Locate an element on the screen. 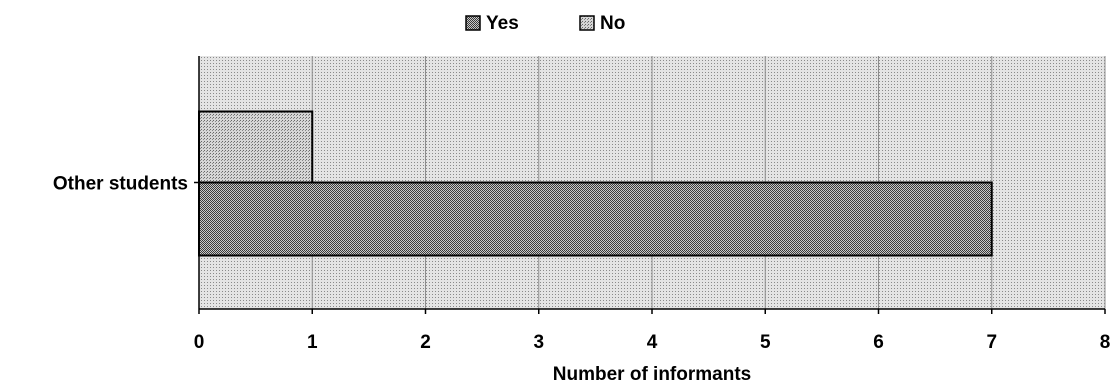  x-tick-label: 5 is located at coordinates (765, 342).